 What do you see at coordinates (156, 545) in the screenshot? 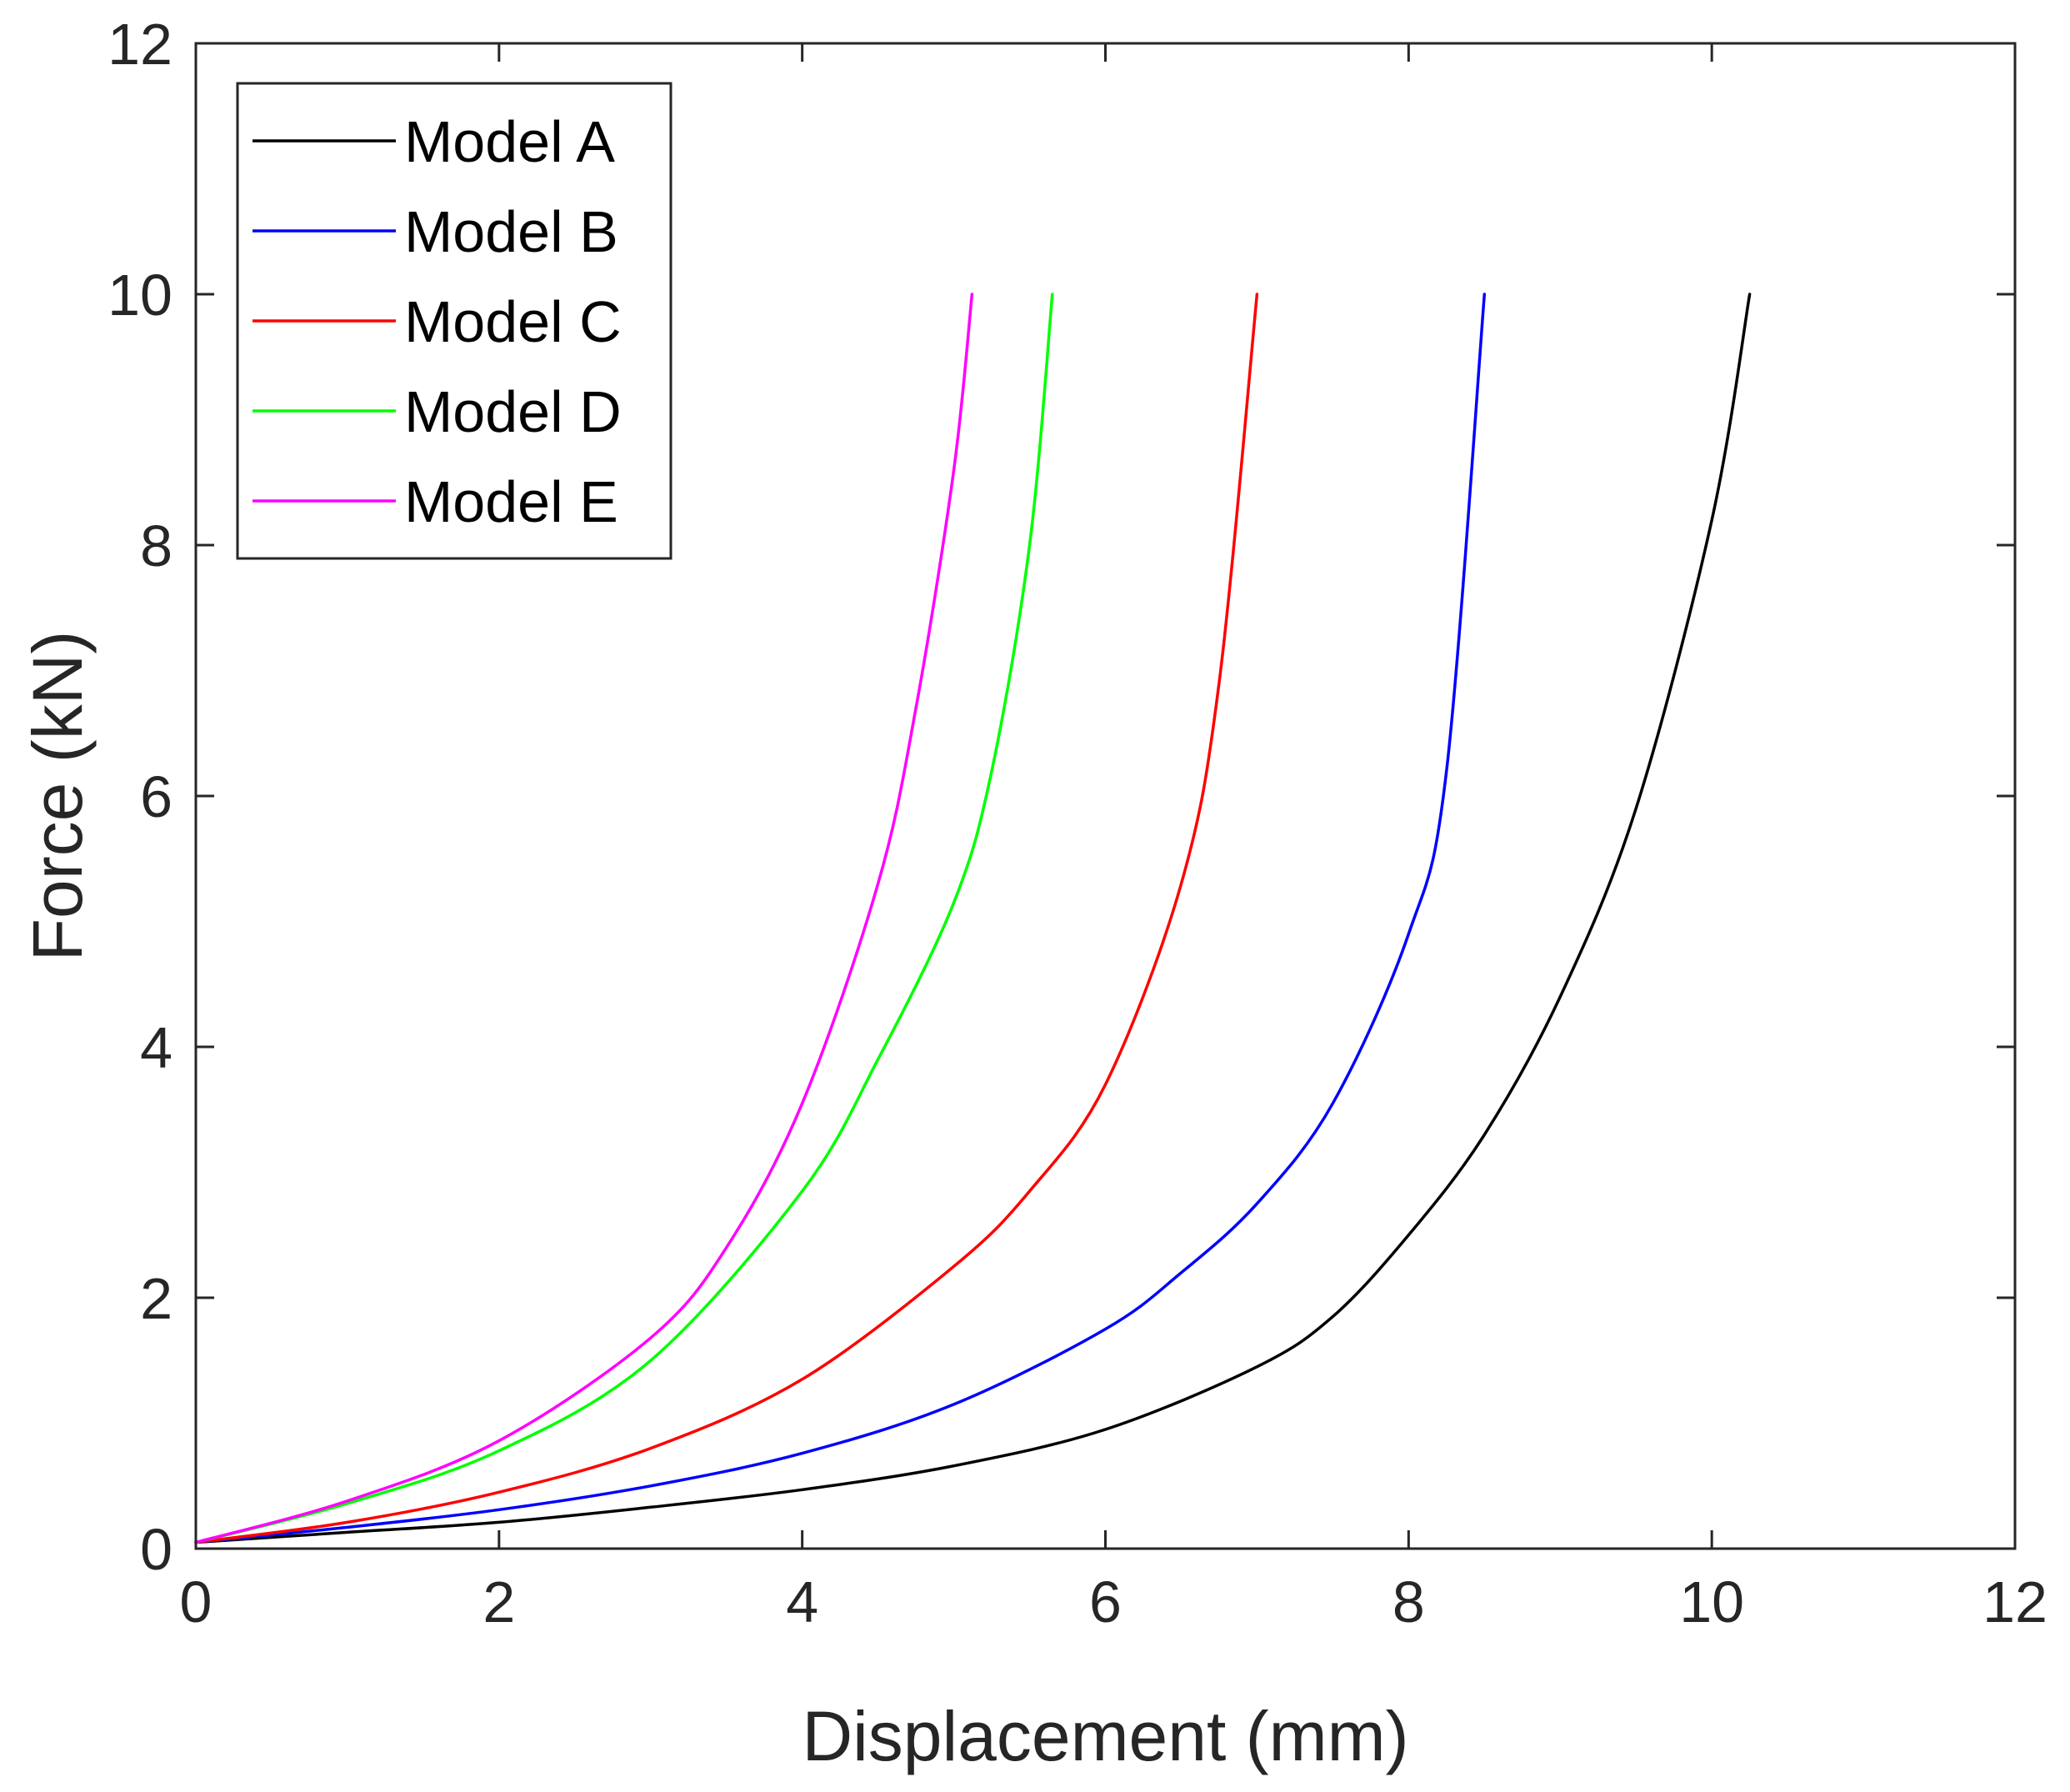
I see `y-tick-label: 8` at bounding box center [156, 545].